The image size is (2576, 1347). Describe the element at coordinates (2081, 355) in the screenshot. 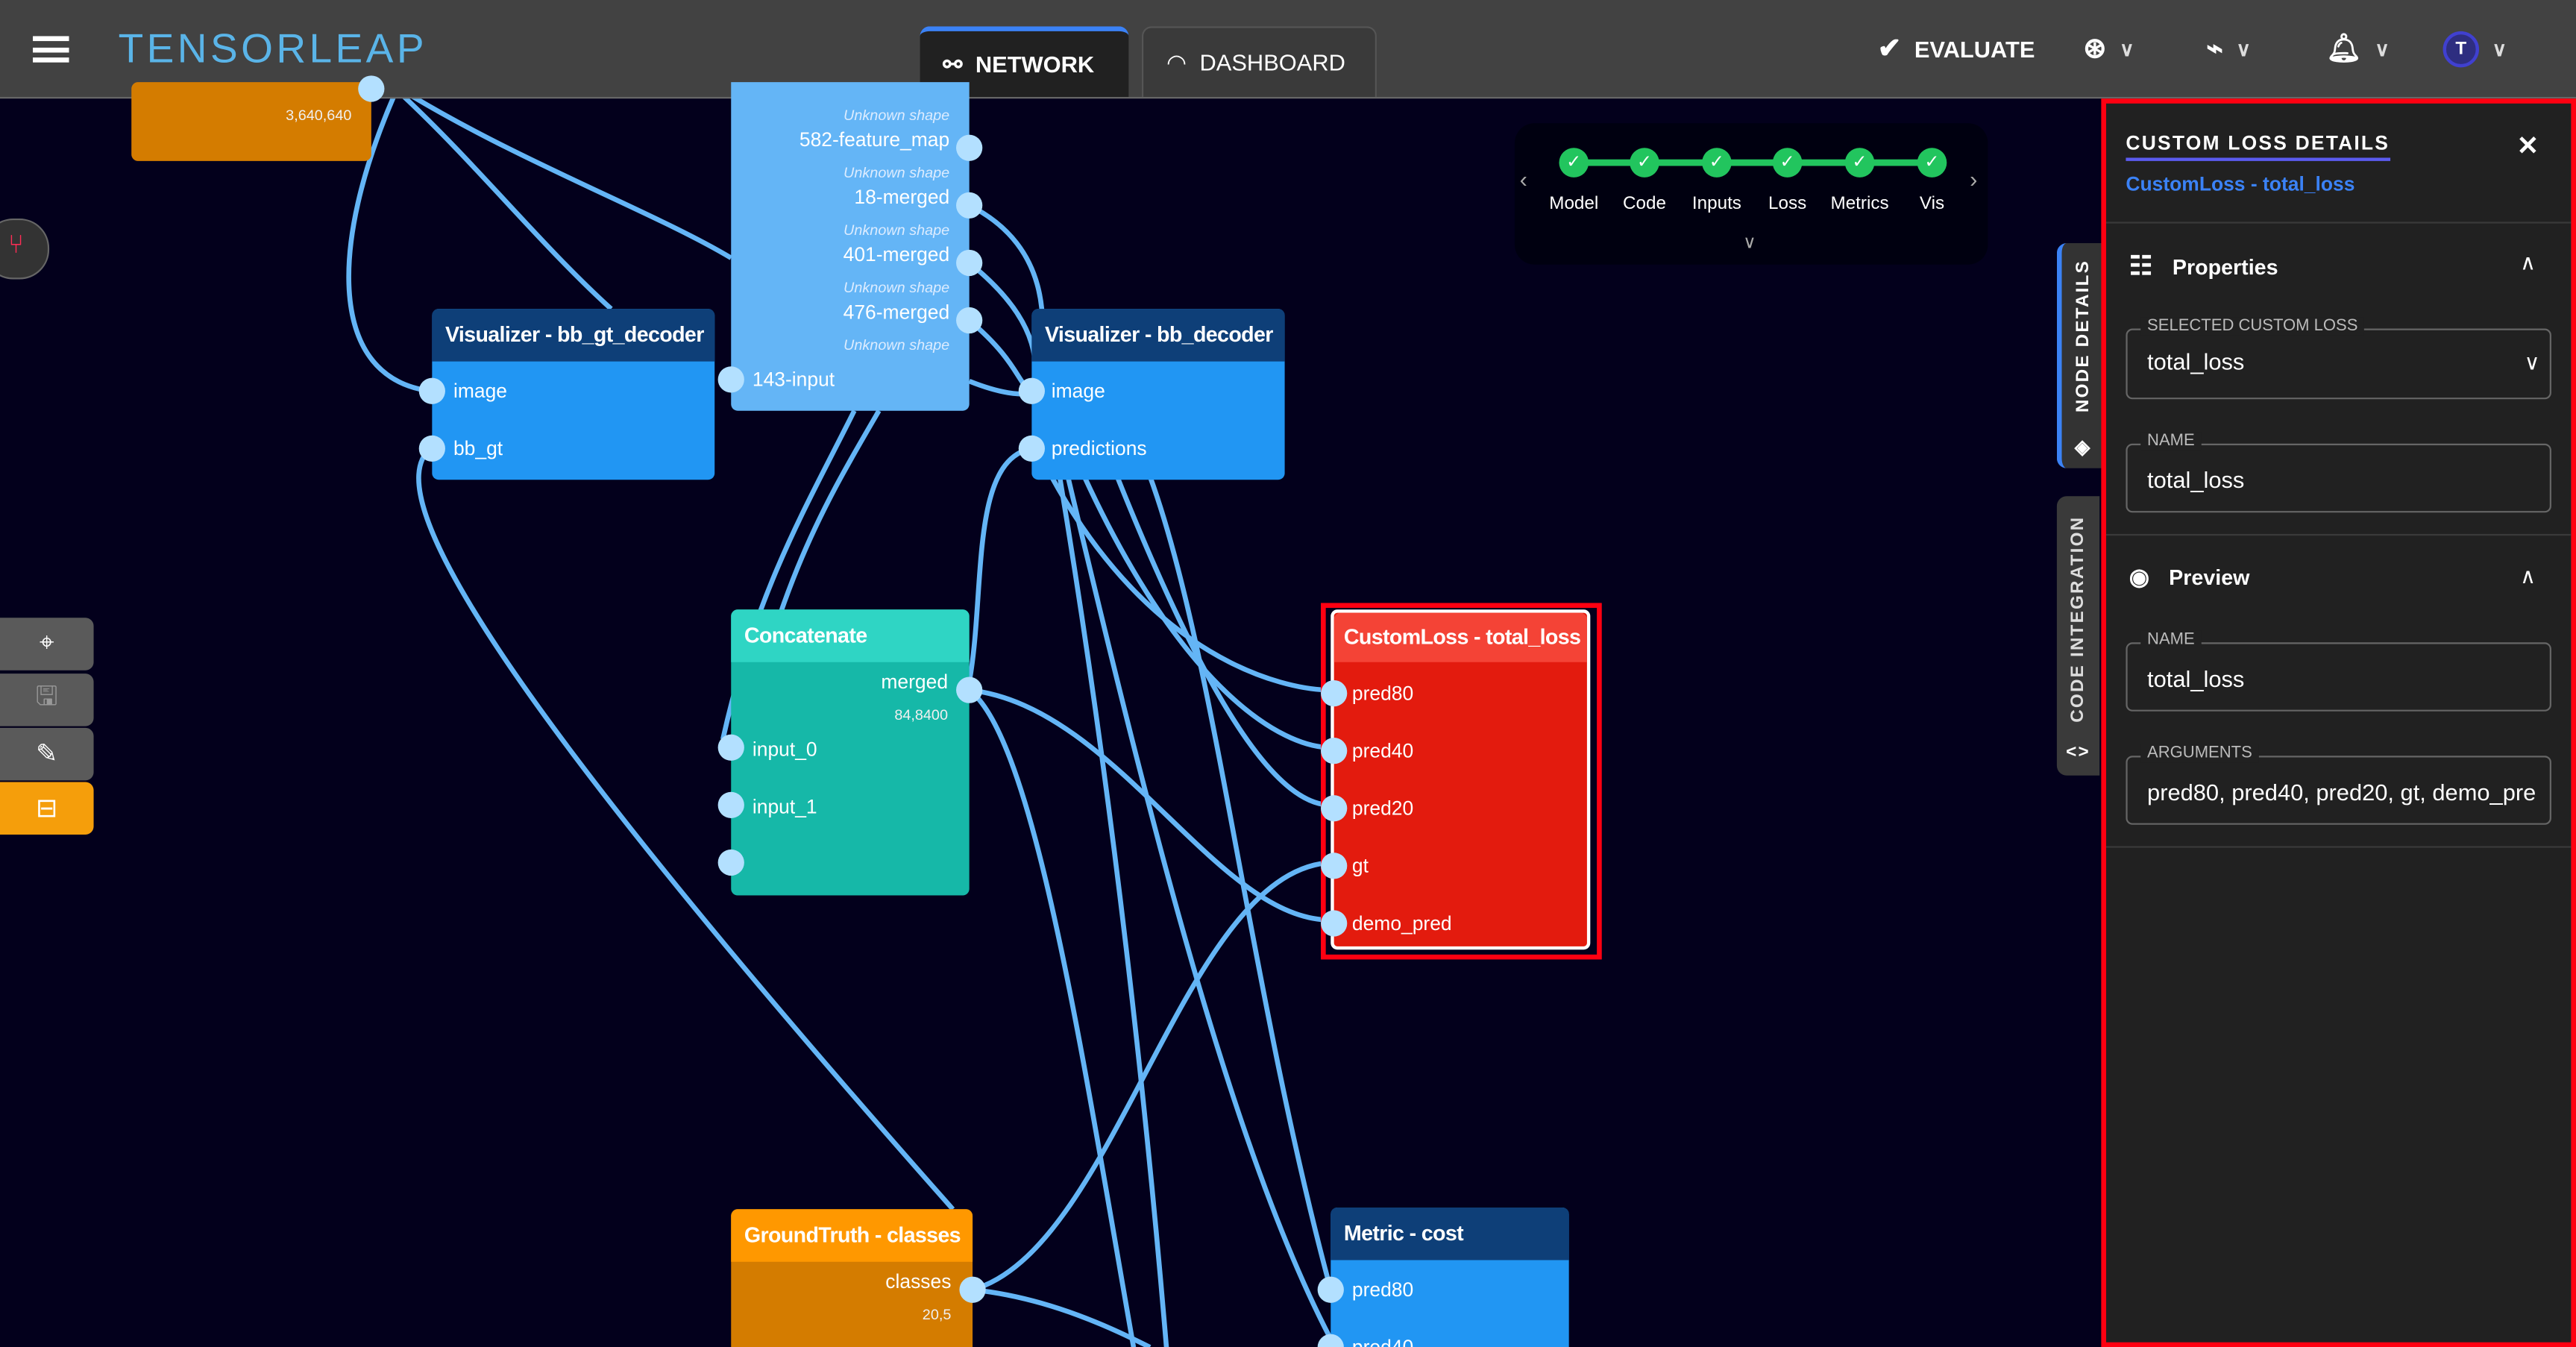

I see `tab-node-details: NODE DETAILS ◈` at that location.